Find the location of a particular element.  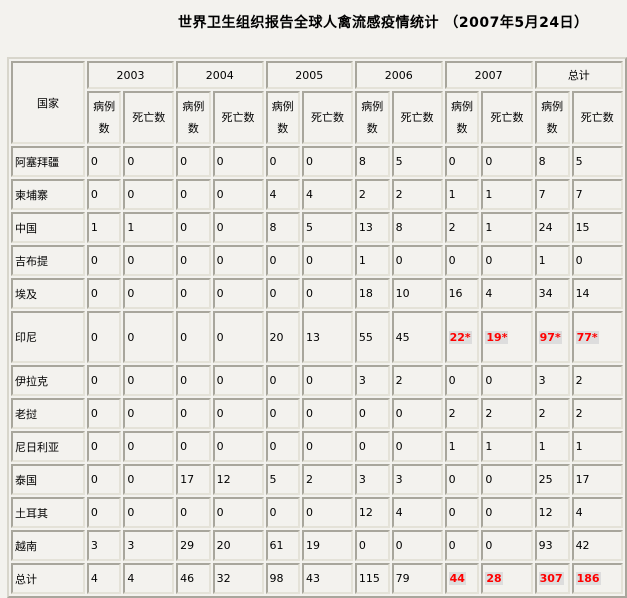

value-cell: 77* is located at coordinates (597, 337).